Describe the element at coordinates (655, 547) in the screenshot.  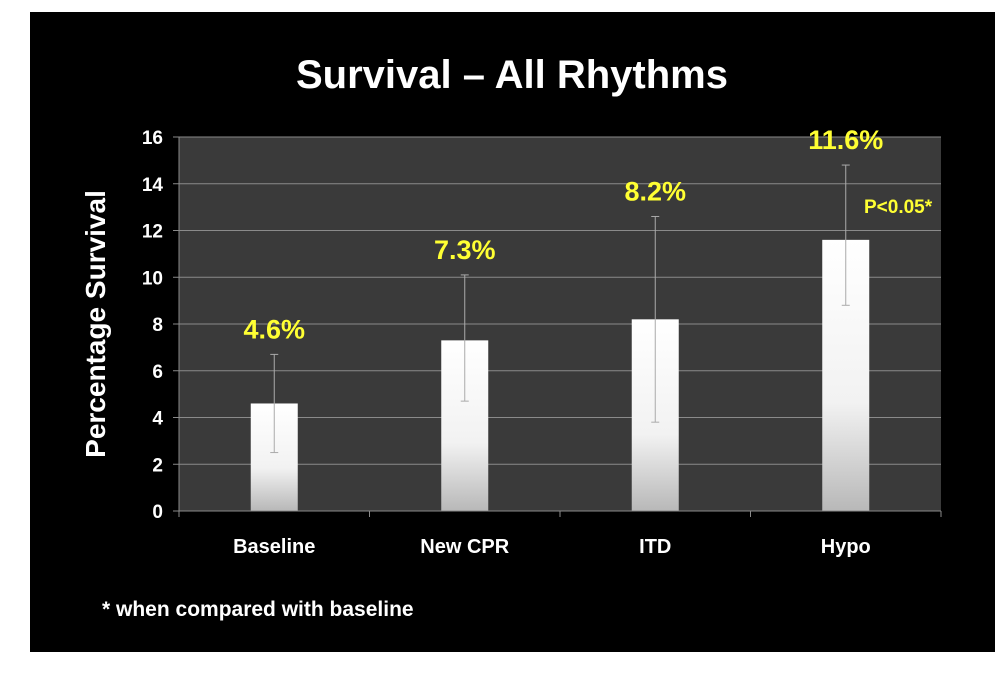
I see `x-tick-label: ITD` at that location.